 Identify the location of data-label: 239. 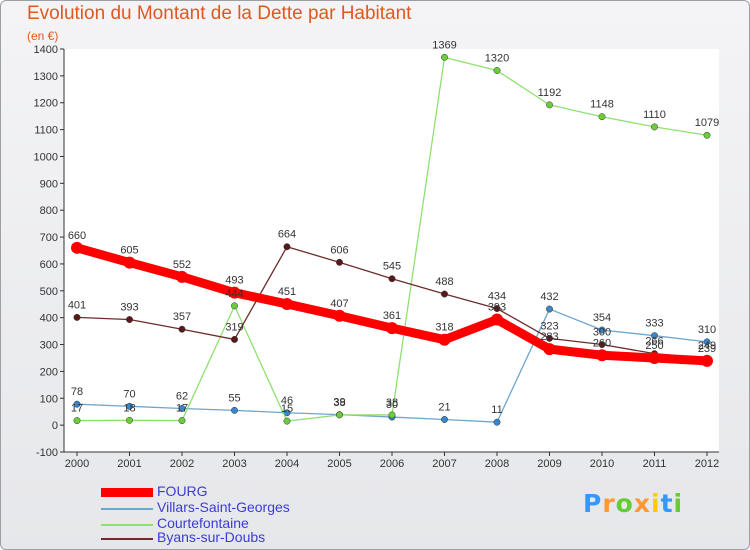
(707, 349).